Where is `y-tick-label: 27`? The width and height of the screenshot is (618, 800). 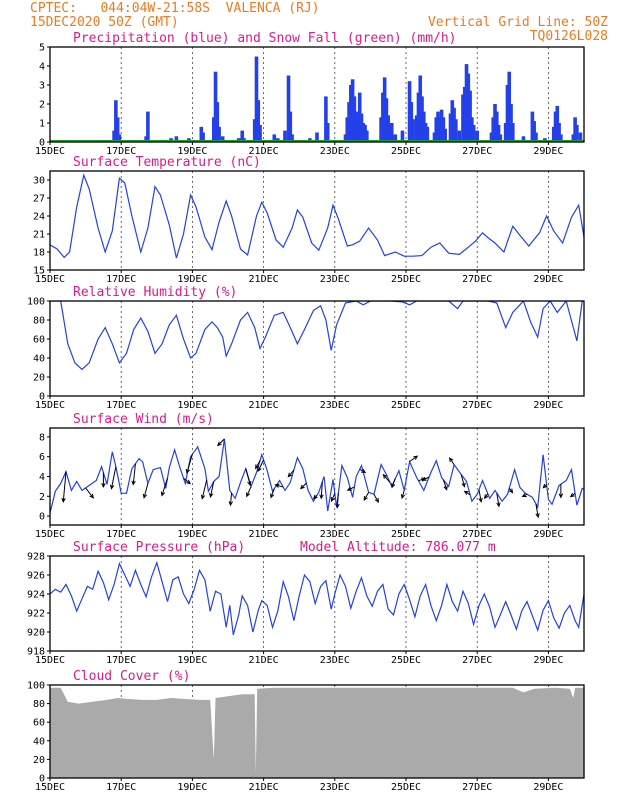 y-tick-label: 27 is located at coordinates (39, 199).